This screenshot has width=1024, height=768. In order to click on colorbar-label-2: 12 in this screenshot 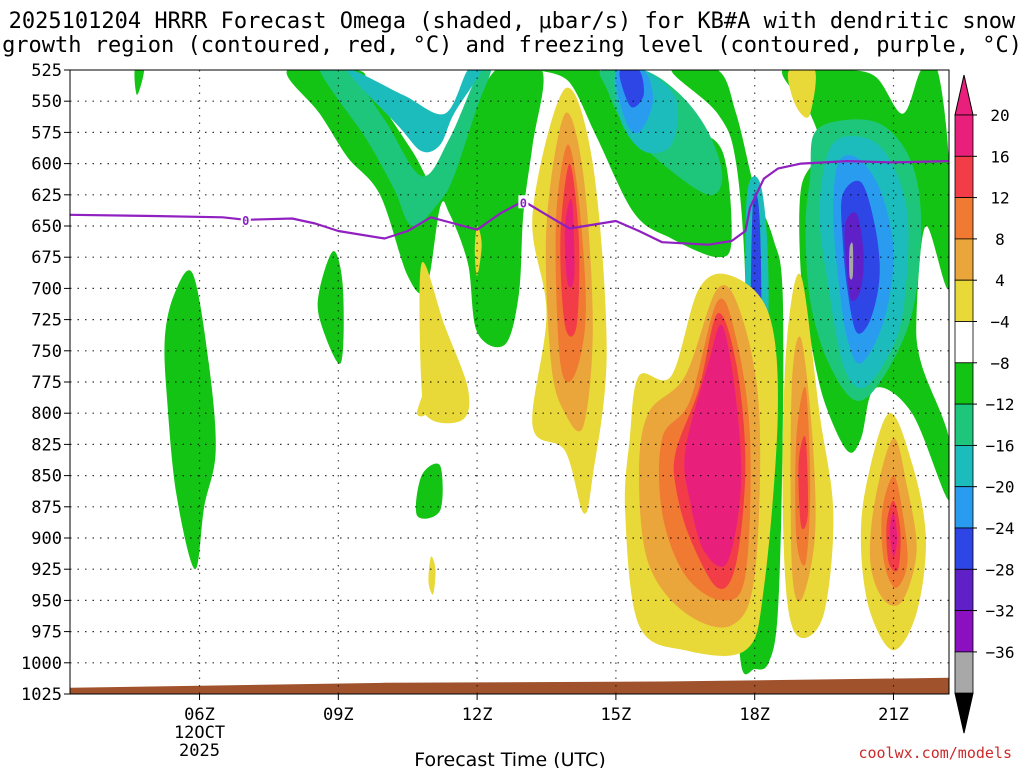, I will do `click(999, 198)`.